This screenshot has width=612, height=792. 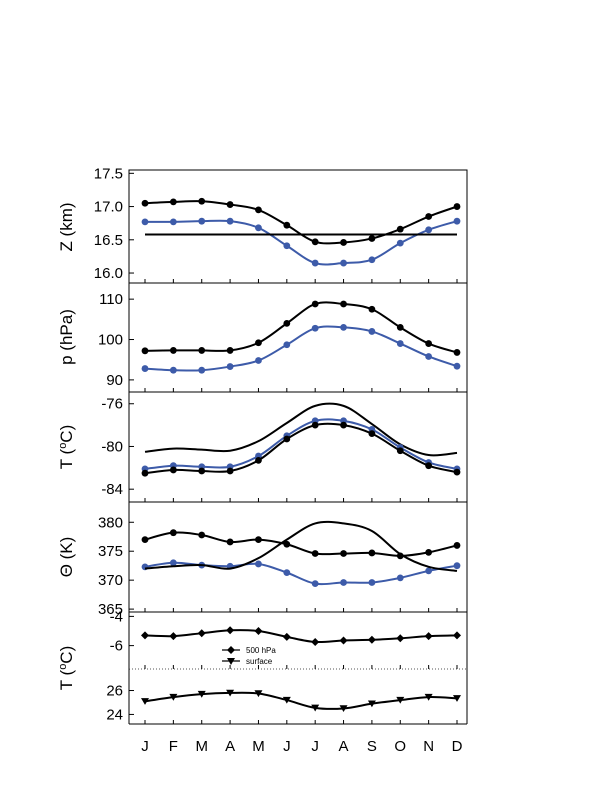 I want to click on panel-p: 90 100 110 p (hPa), so click(x=262, y=337).